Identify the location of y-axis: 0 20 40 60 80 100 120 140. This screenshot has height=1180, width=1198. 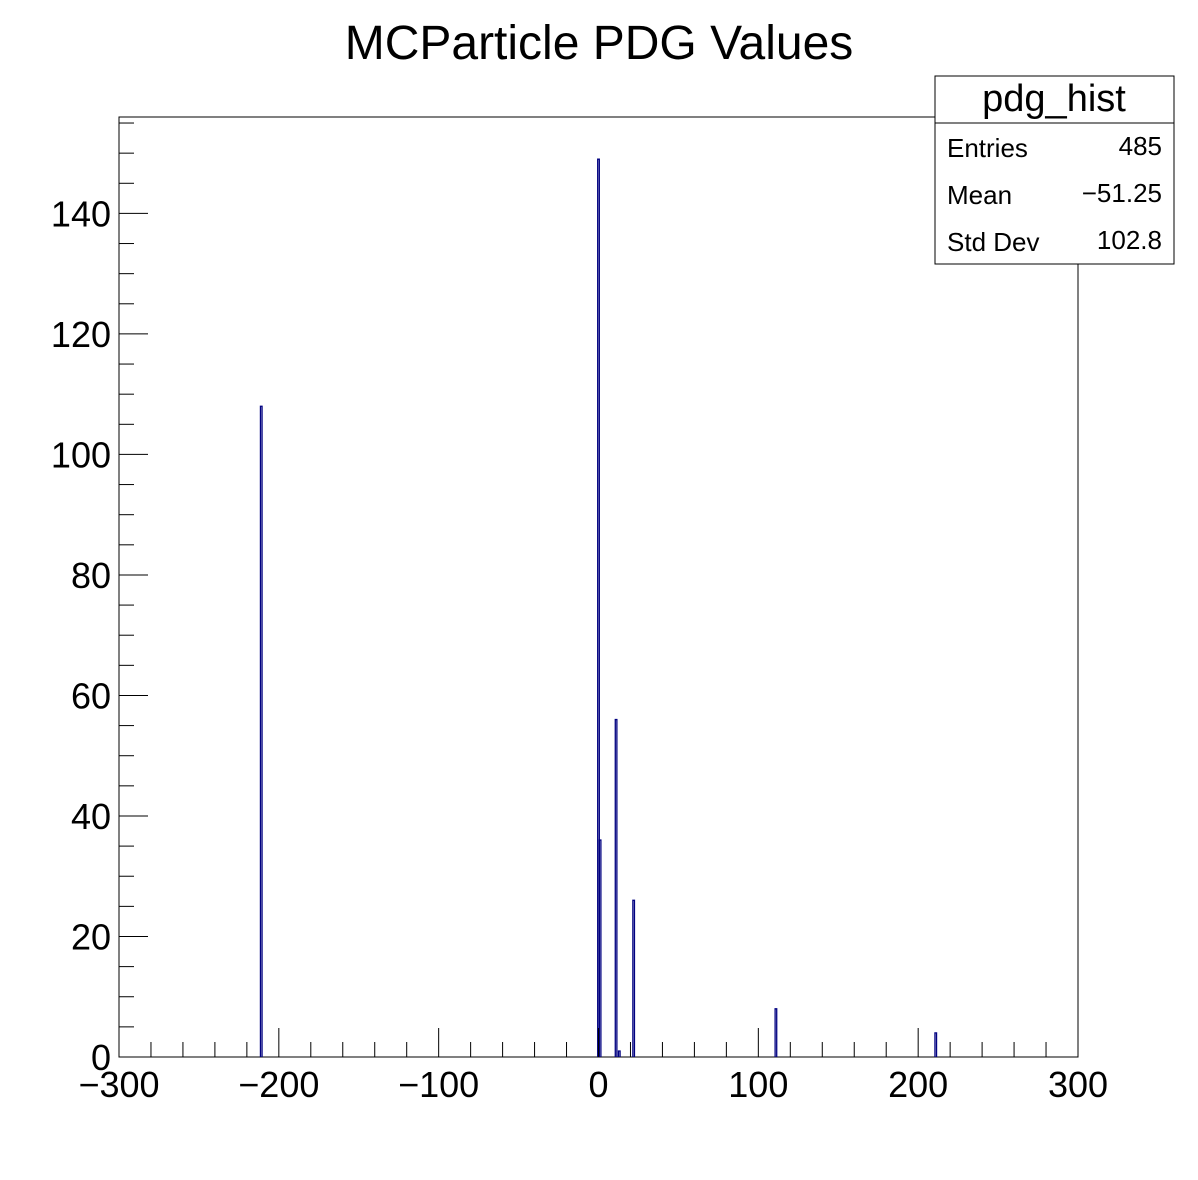
(99, 600).